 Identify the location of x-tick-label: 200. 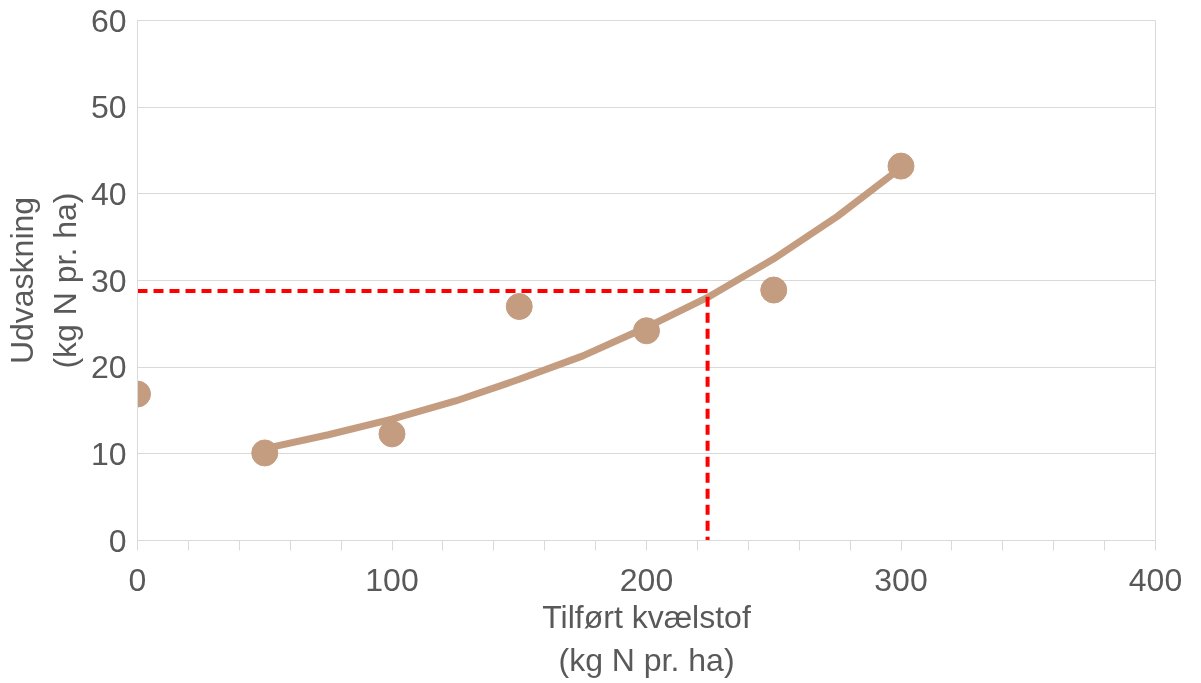
(646, 579).